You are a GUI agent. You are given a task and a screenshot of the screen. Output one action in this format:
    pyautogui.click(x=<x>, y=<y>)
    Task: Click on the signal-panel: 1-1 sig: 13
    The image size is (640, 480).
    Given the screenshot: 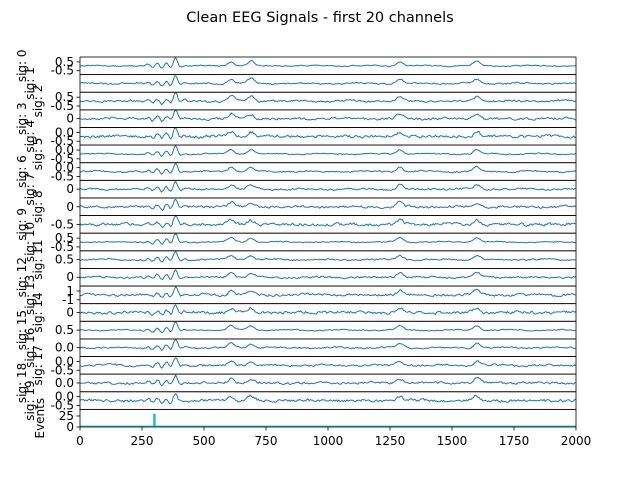 What is the action you would take?
    pyautogui.click(x=300, y=295)
    